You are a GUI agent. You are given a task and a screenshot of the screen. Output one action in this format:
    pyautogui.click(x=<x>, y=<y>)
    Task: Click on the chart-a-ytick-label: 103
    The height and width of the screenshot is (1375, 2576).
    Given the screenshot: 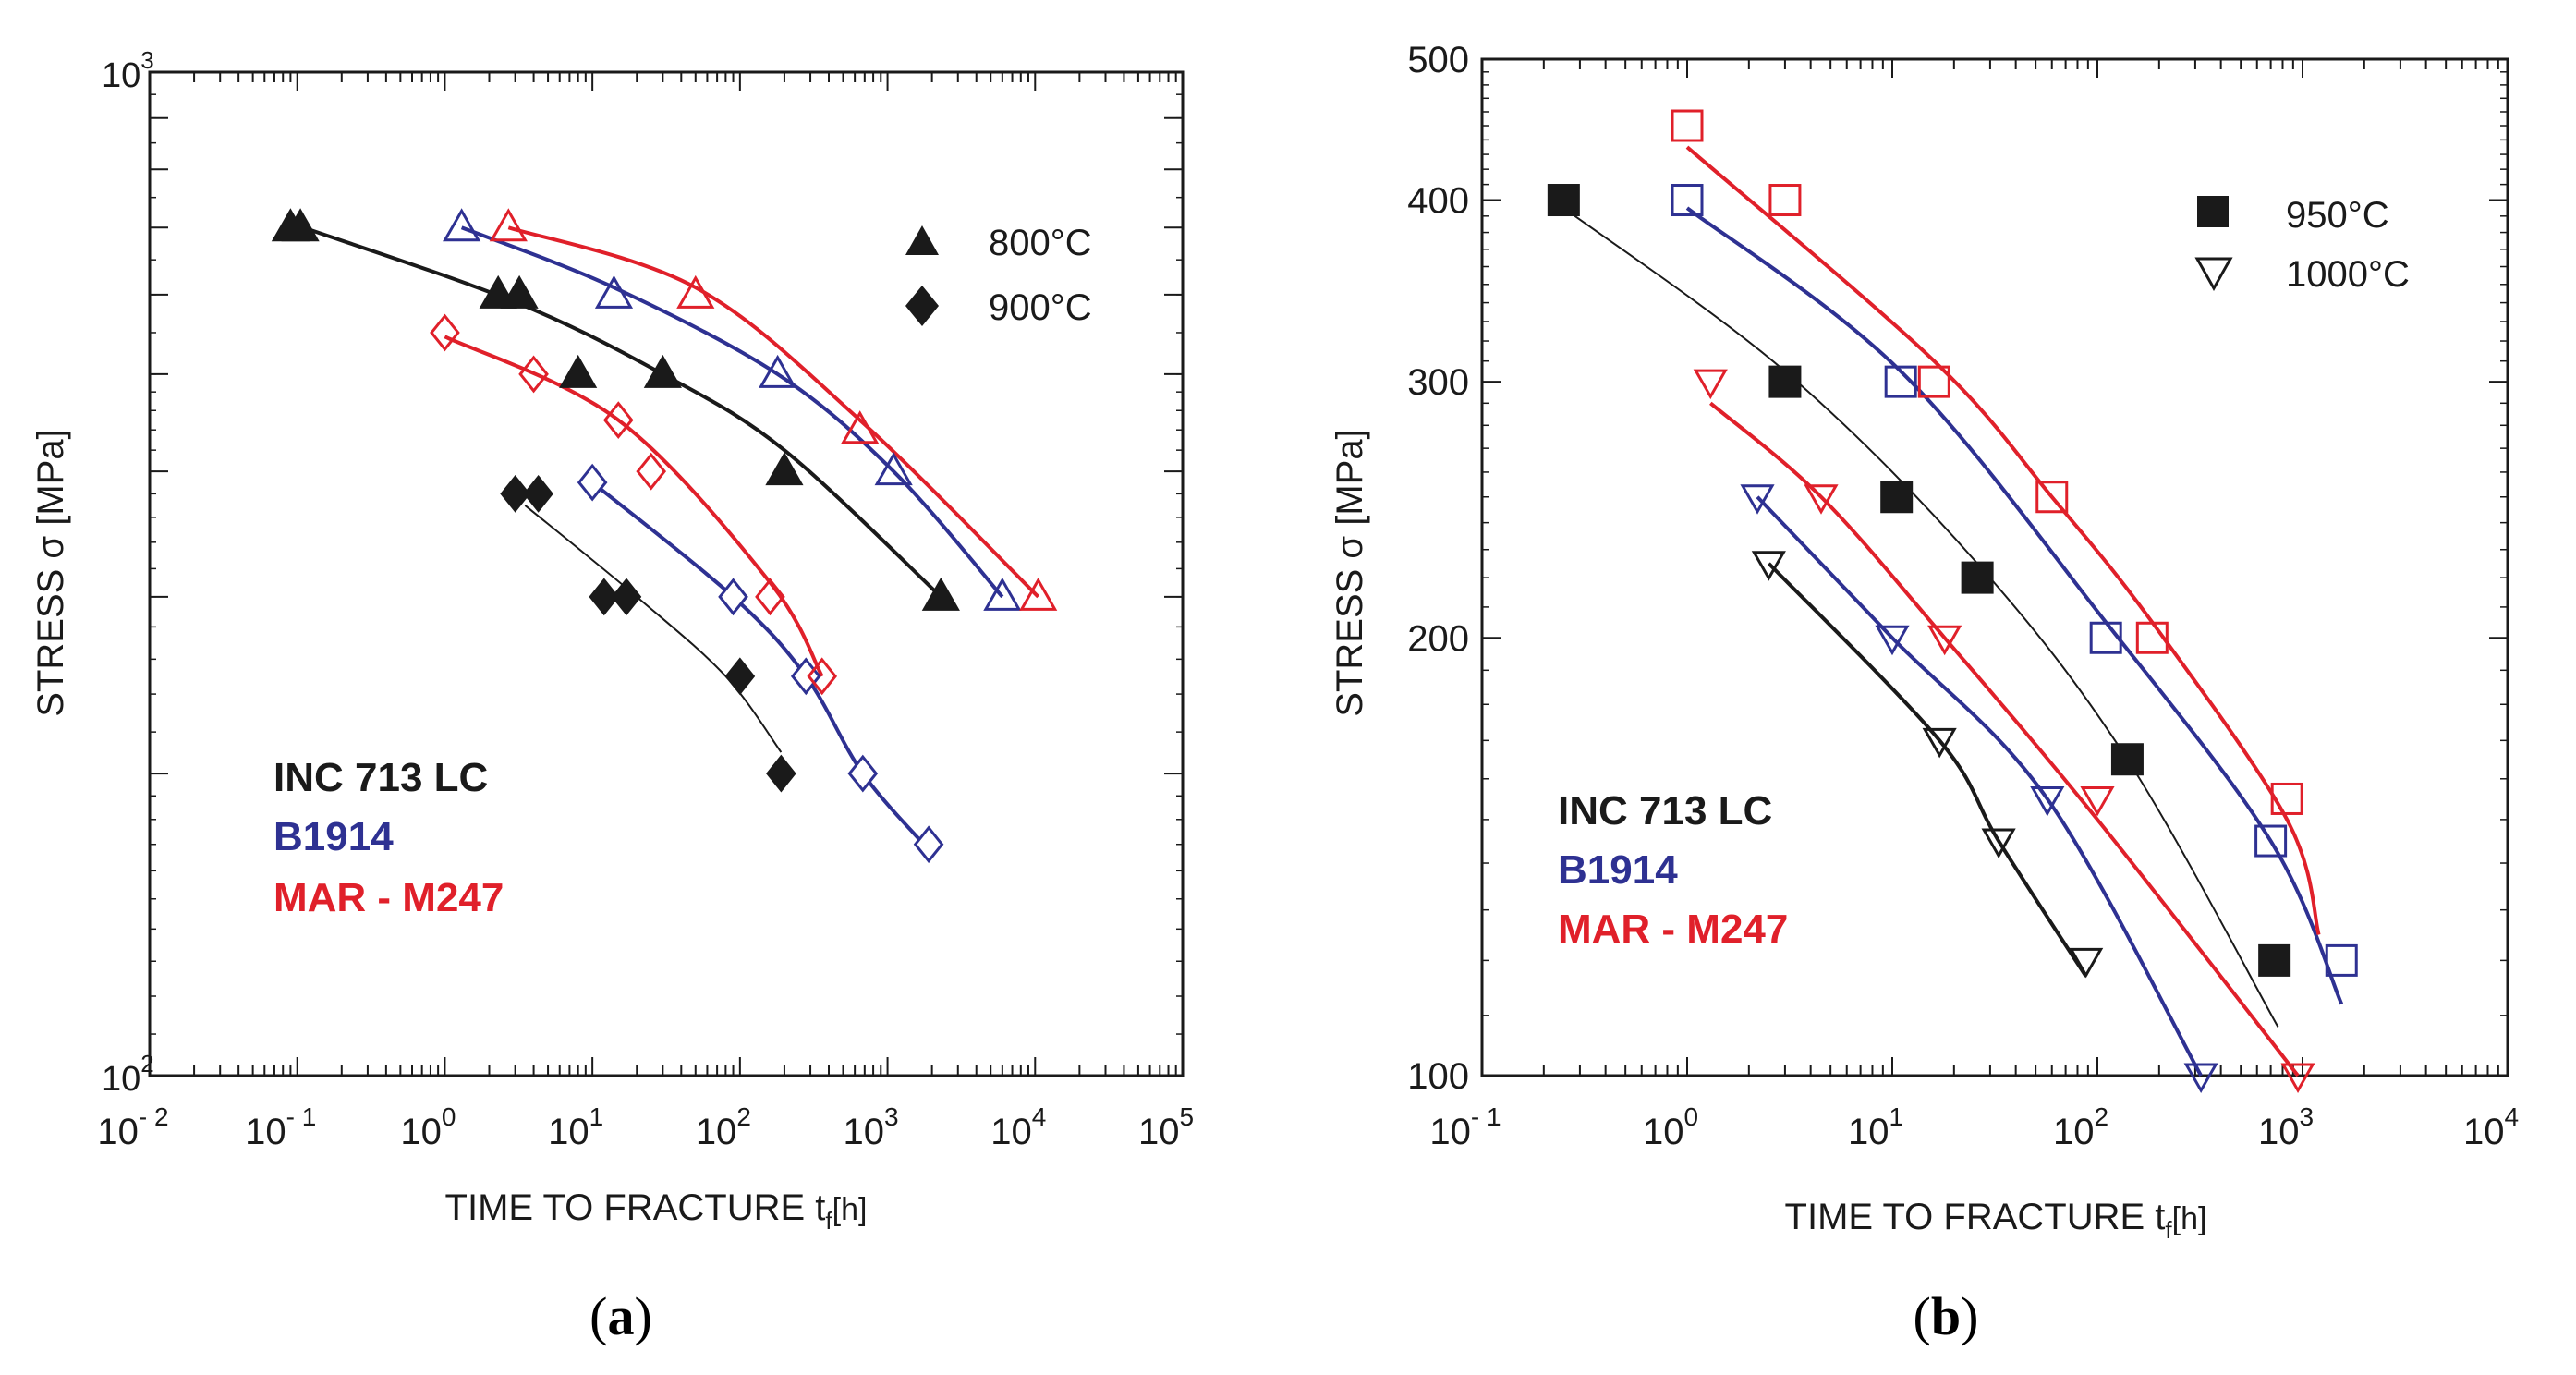 What is the action you would take?
    pyautogui.click(x=128, y=70)
    